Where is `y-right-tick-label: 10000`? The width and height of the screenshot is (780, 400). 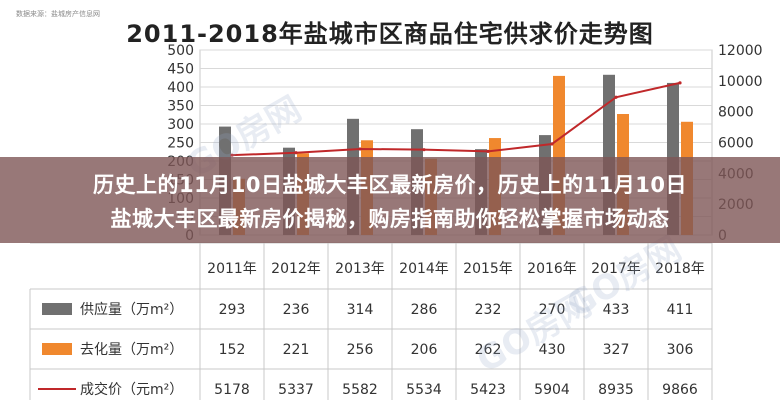 y-right-tick-label: 10000 is located at coordinates (740, 82).